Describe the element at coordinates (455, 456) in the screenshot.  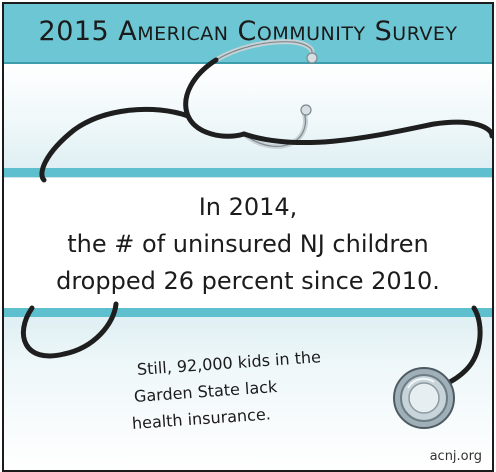
I see `source-url: acnj.org` at that location.